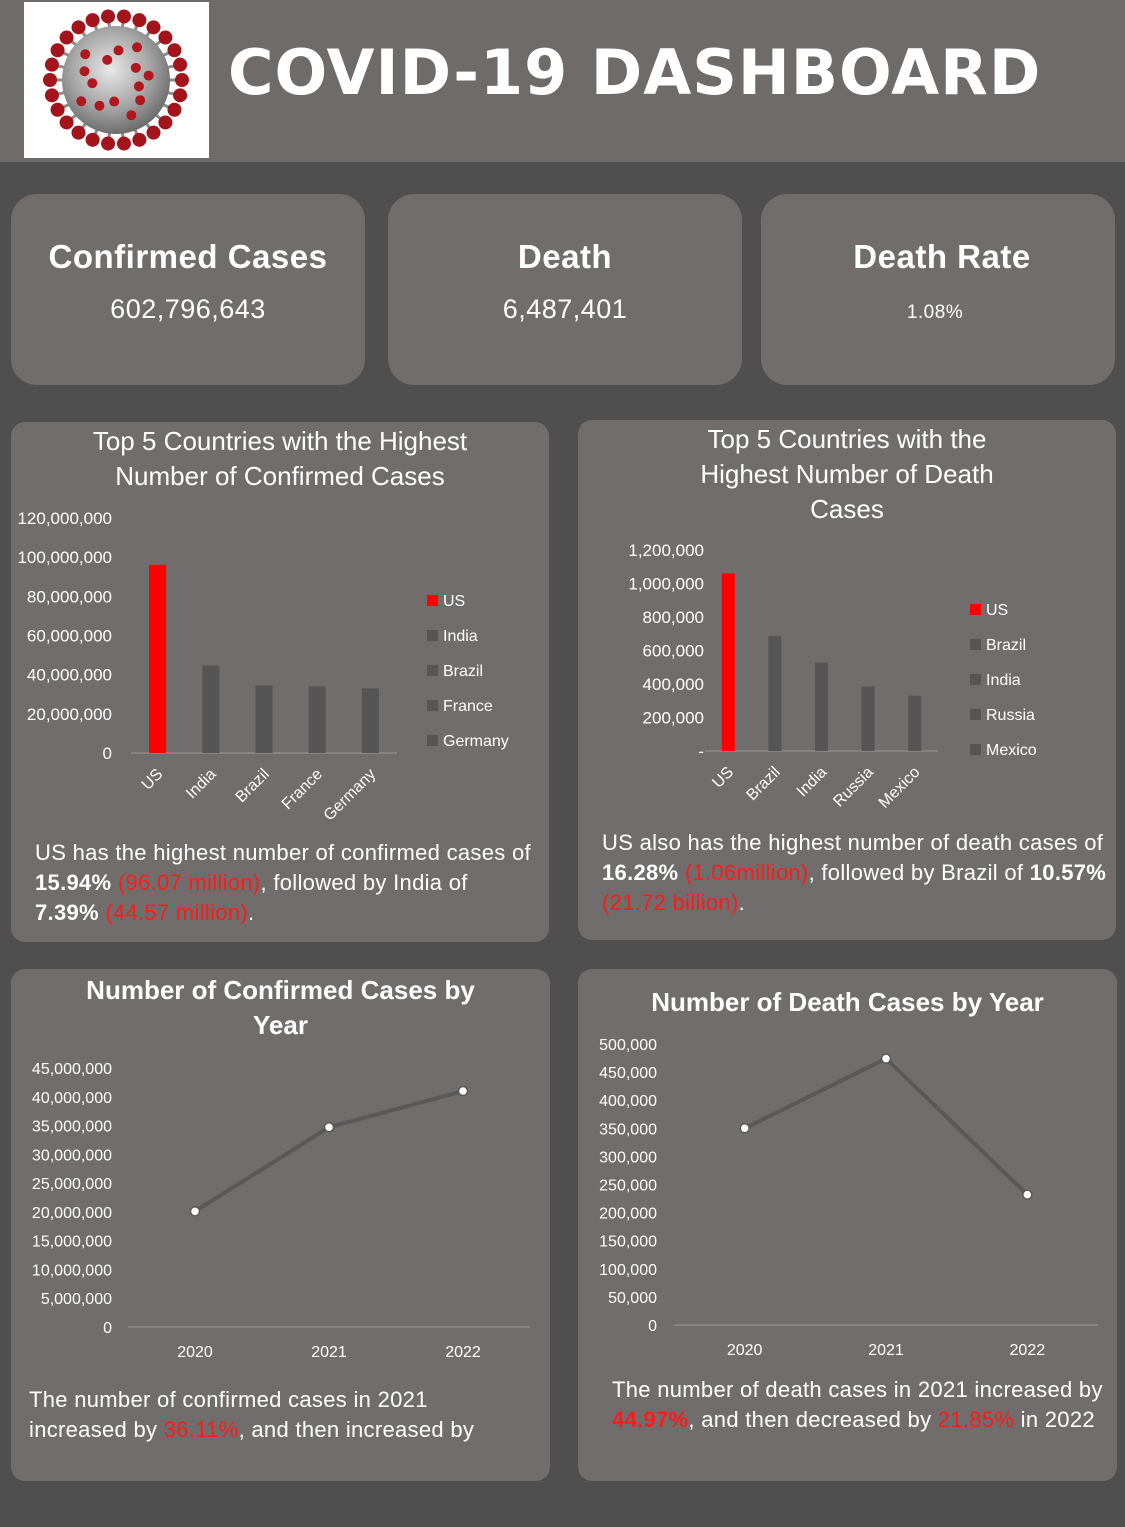 The width and height of the screenshot is (1125, 1527). What do you see at coordinates (116, 80) in the screenshot?
I see `virus-image` at bounding box center [116, 80].